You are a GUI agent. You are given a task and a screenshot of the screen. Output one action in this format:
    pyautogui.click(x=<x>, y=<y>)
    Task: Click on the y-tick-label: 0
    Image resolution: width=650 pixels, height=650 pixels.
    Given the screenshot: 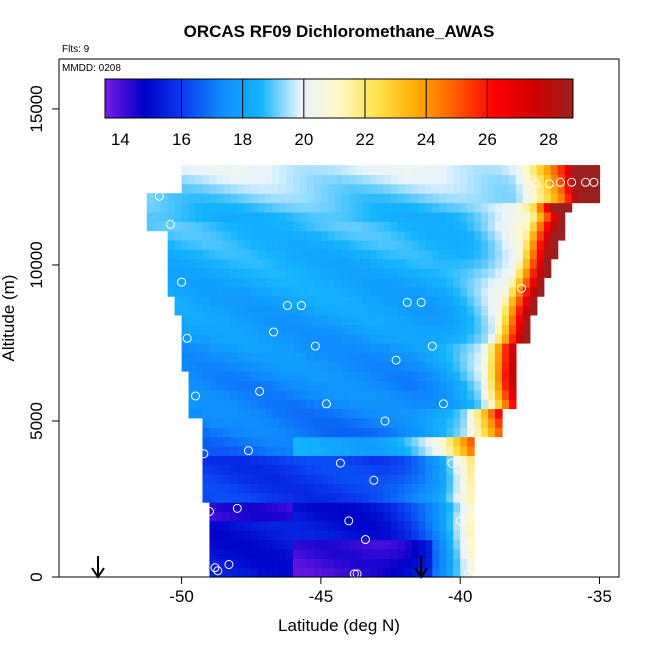 What is the action you would take?
    pyautogui.click(x=36, y=576)
    